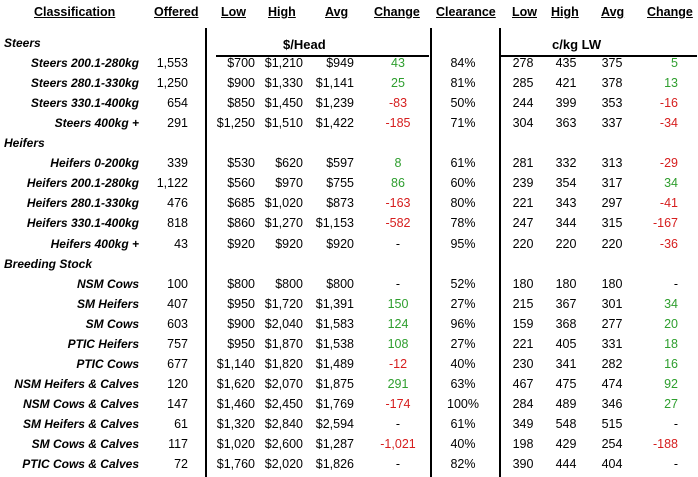  Describe the element at coordinates (612, 83) in the screenshot. I see `avg-ckg-cell: 378` at that location.